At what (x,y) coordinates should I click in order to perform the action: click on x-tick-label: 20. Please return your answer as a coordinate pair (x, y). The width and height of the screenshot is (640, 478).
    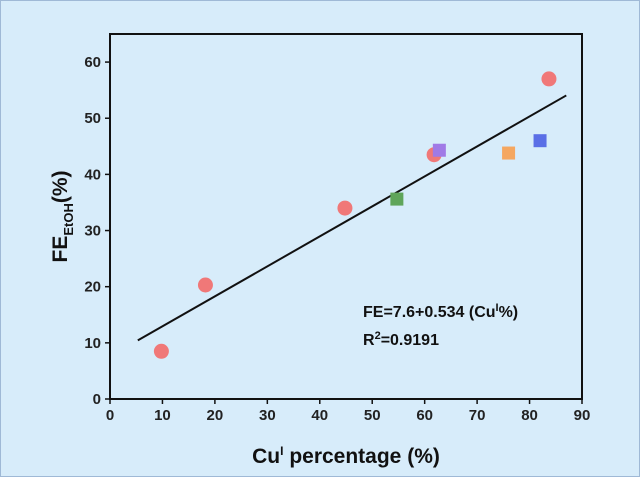
    Looking at the image, I should click on (215, 415).